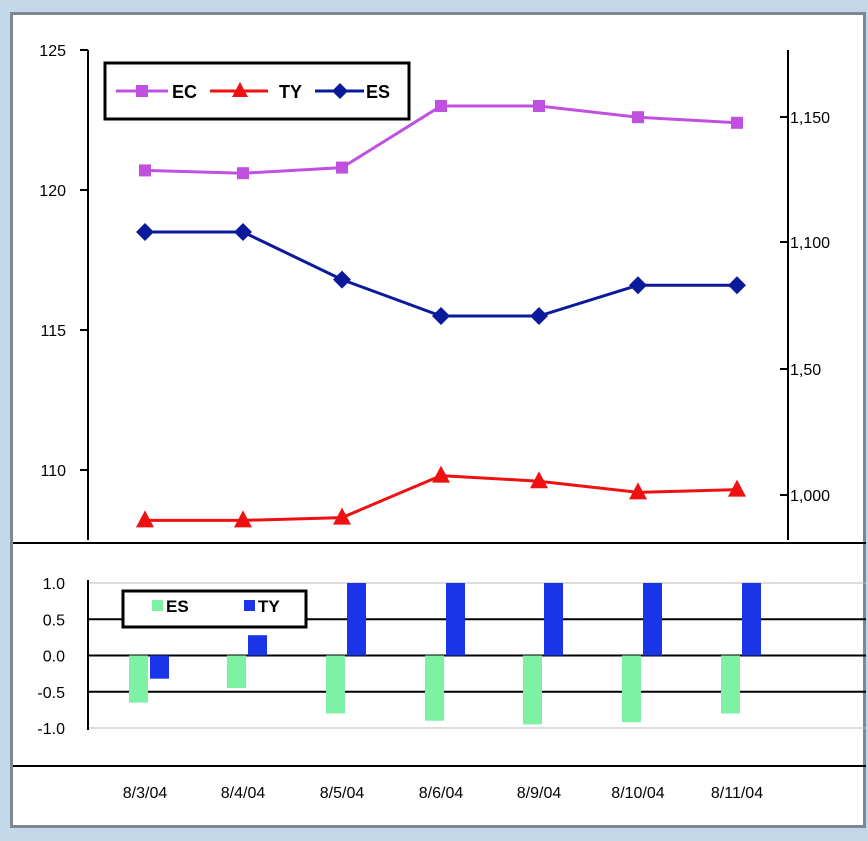 Image resolution: width=868 pixels, height=841 pixels. Describe the element at coordinates (342, 793) in the screenshot. I see `x-axis-category-label: 8/5/04` at that location.